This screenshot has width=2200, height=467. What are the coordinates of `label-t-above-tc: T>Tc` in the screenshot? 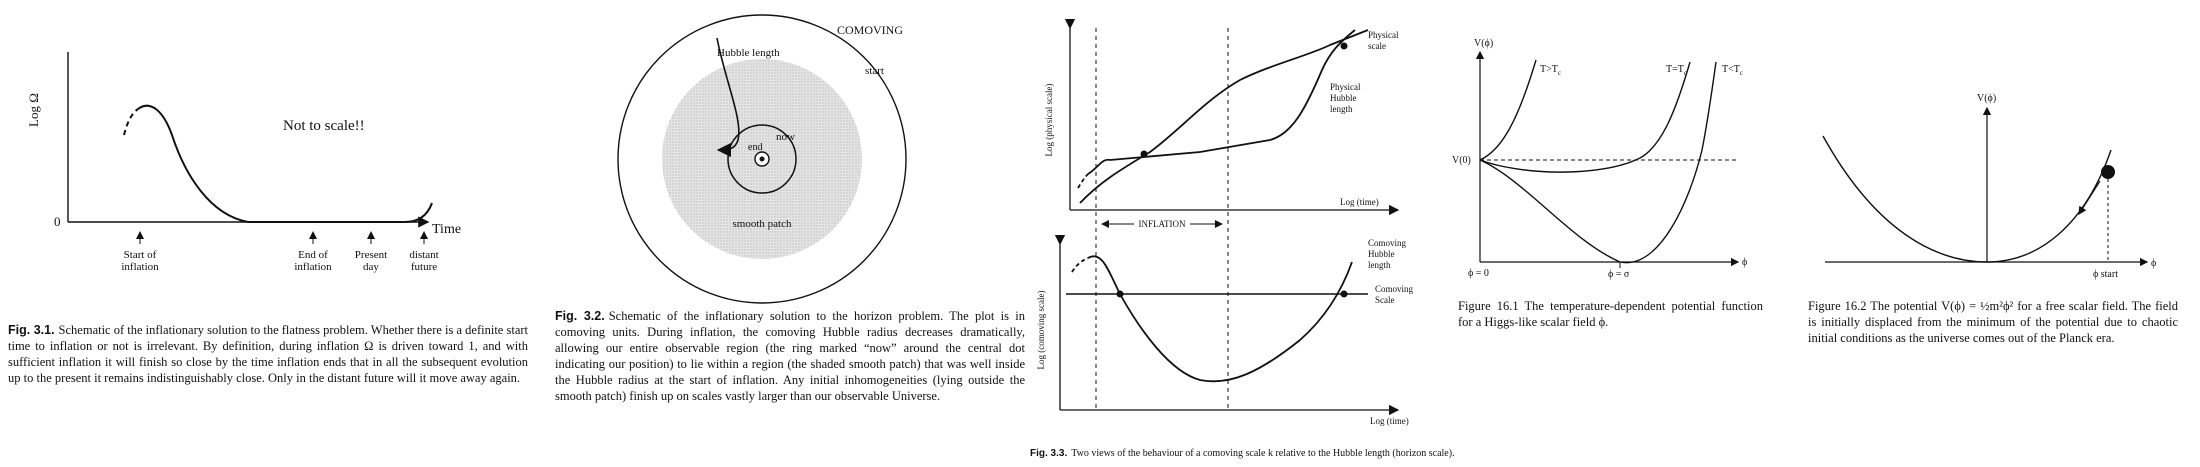 It's located at (1550, 70).